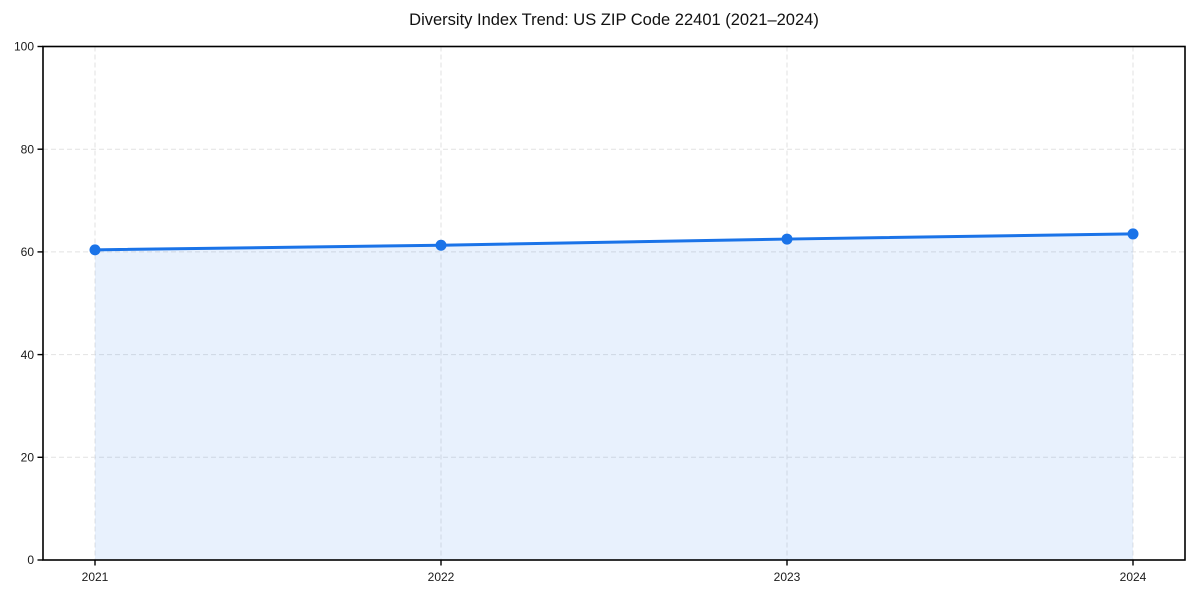 This screenshot has height=600, width=1200. Describe the element at coordinates (28, 149) in the screenshot. I see `y-tick-label: 80` at that location.